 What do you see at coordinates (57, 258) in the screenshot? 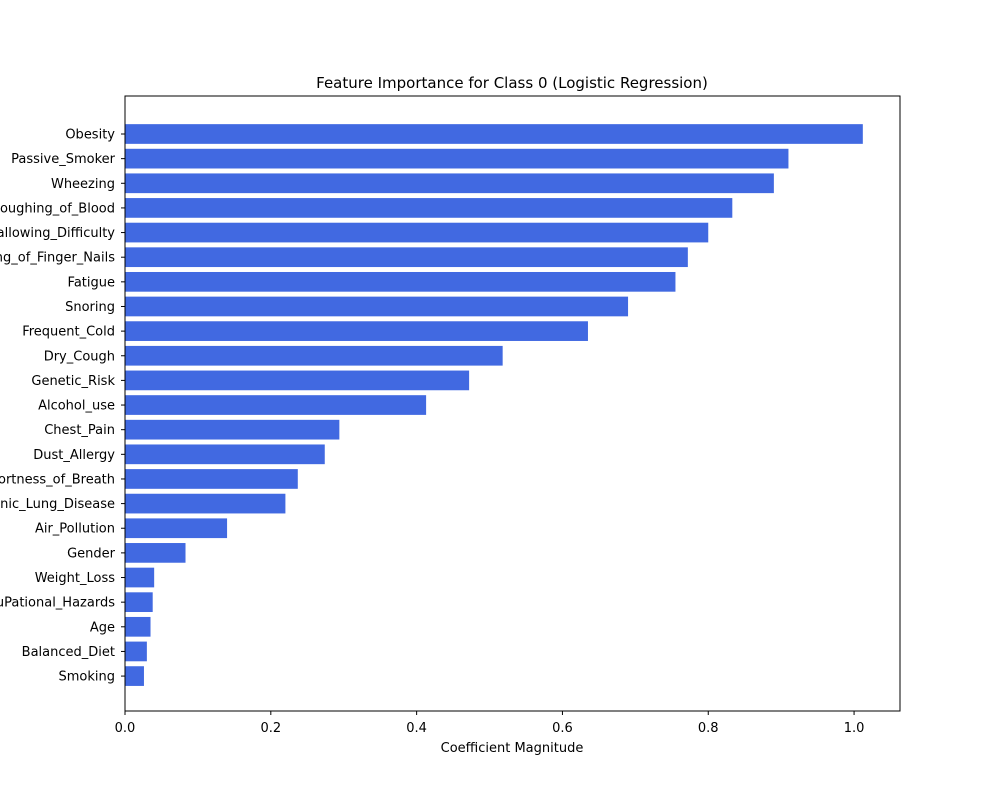
I see `y-tick-label: Clubbing_of_Finger_Nails` at bounding box center [57, 258].